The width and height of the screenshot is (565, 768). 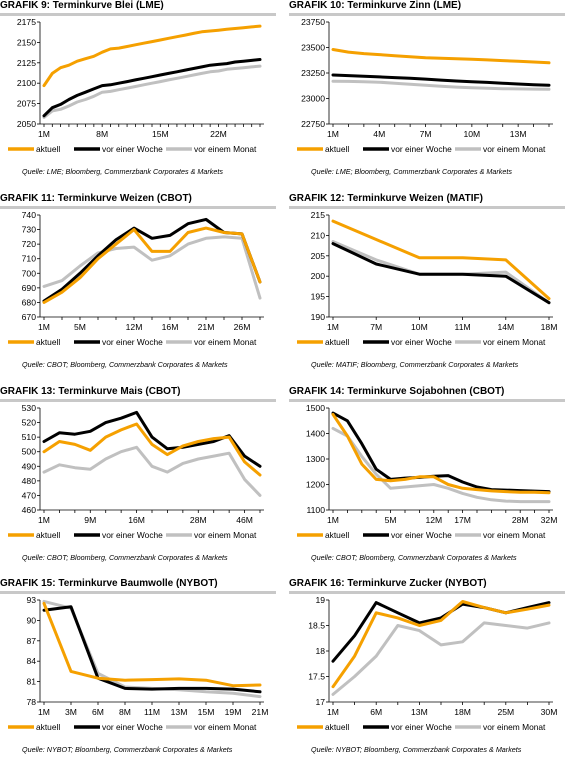 What do you see at coordinates (206, 712) in the screenshot?
I see `x-tick-label: 15M` at bounding box center [206, 712].